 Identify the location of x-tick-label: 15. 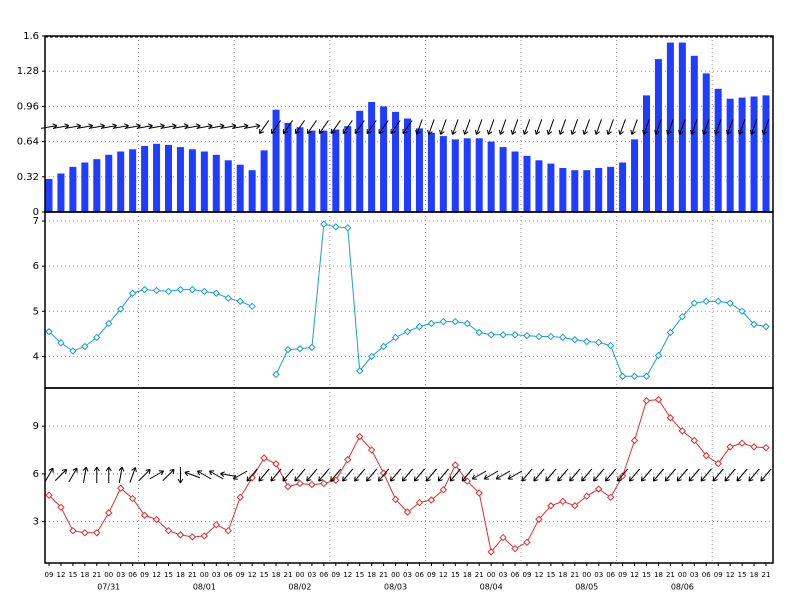
(455, 575).